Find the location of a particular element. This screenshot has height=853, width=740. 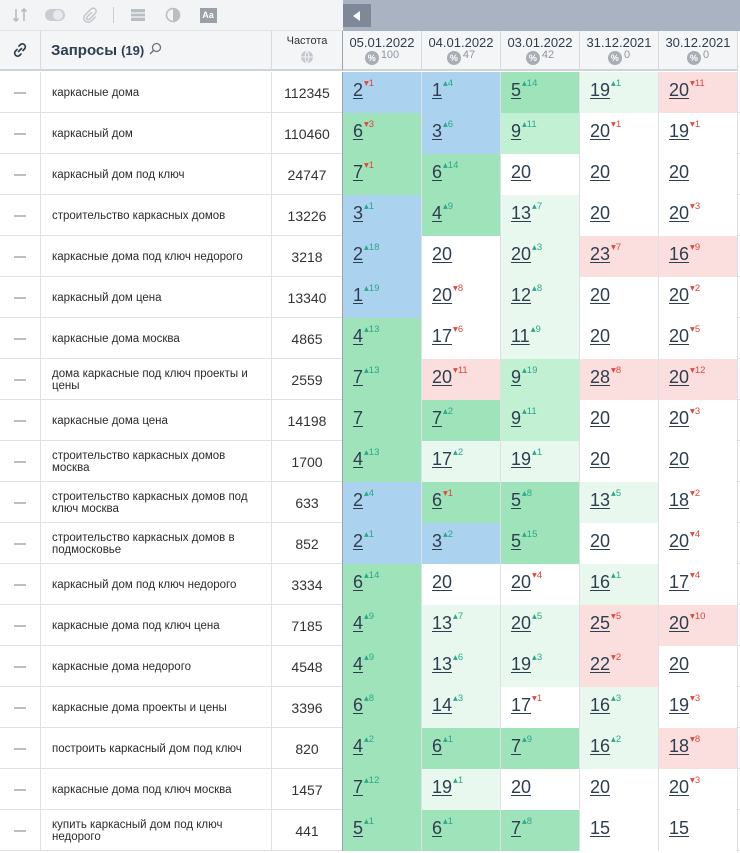

position-value: 25 is located at coordinates (600, 623).